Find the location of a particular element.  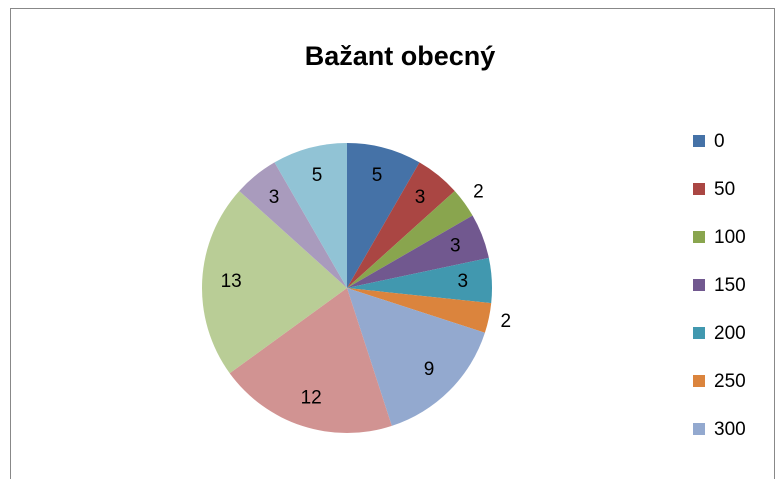

legend-label: 200 is located at coordinates (730, 333).